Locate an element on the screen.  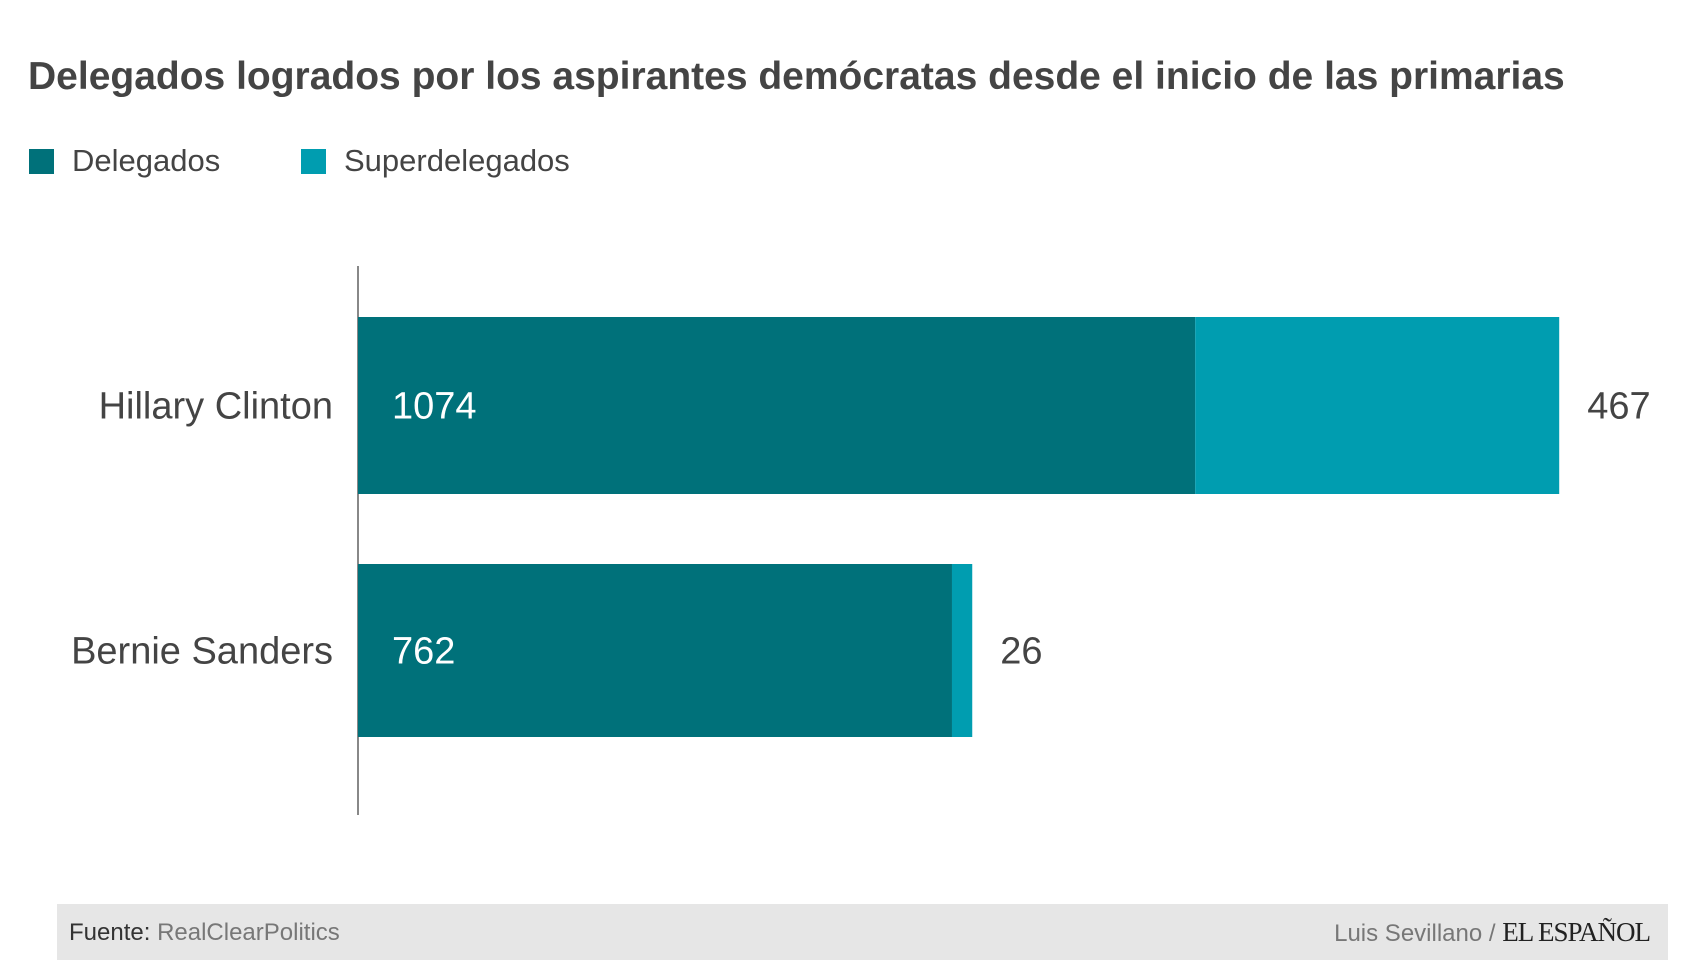
legend-item-superdelegados: Superdelegados is located at coordinates (435, 161).